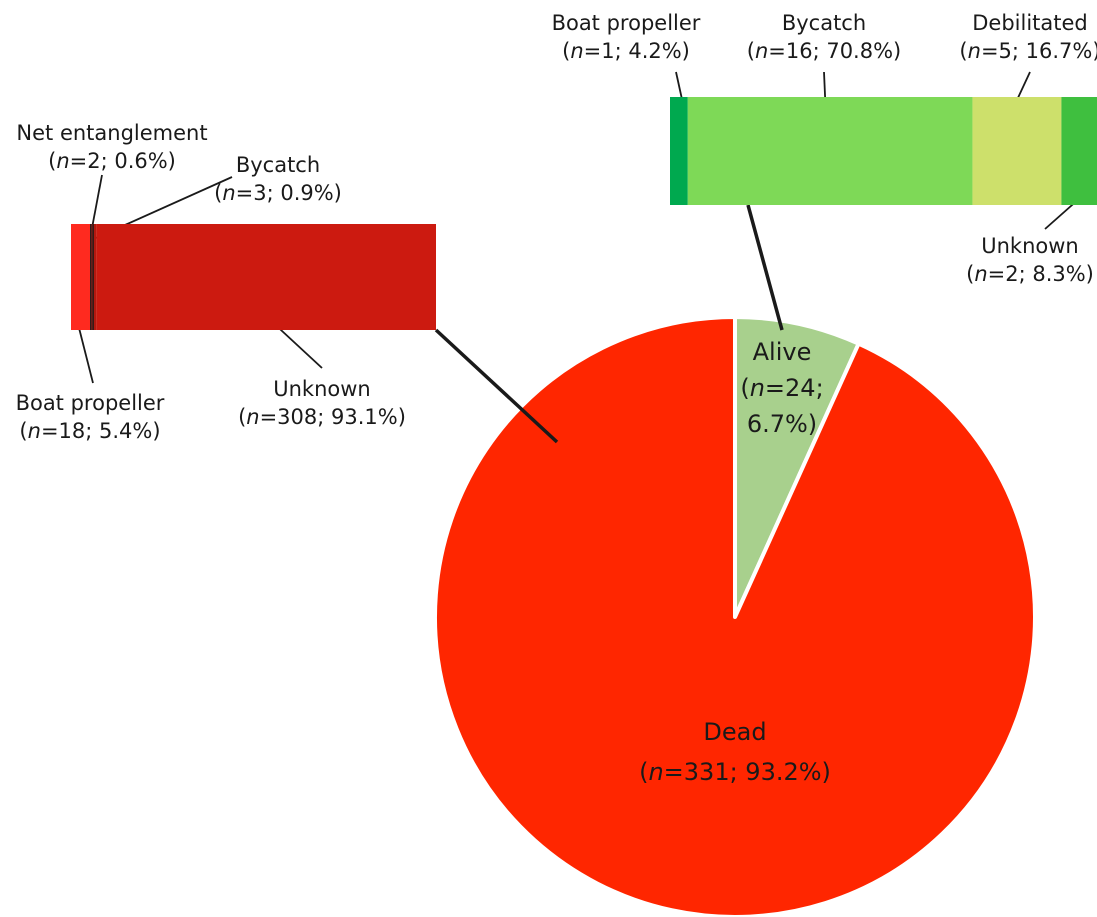  I want to click on pie-slice-alive, so click(797, 467).